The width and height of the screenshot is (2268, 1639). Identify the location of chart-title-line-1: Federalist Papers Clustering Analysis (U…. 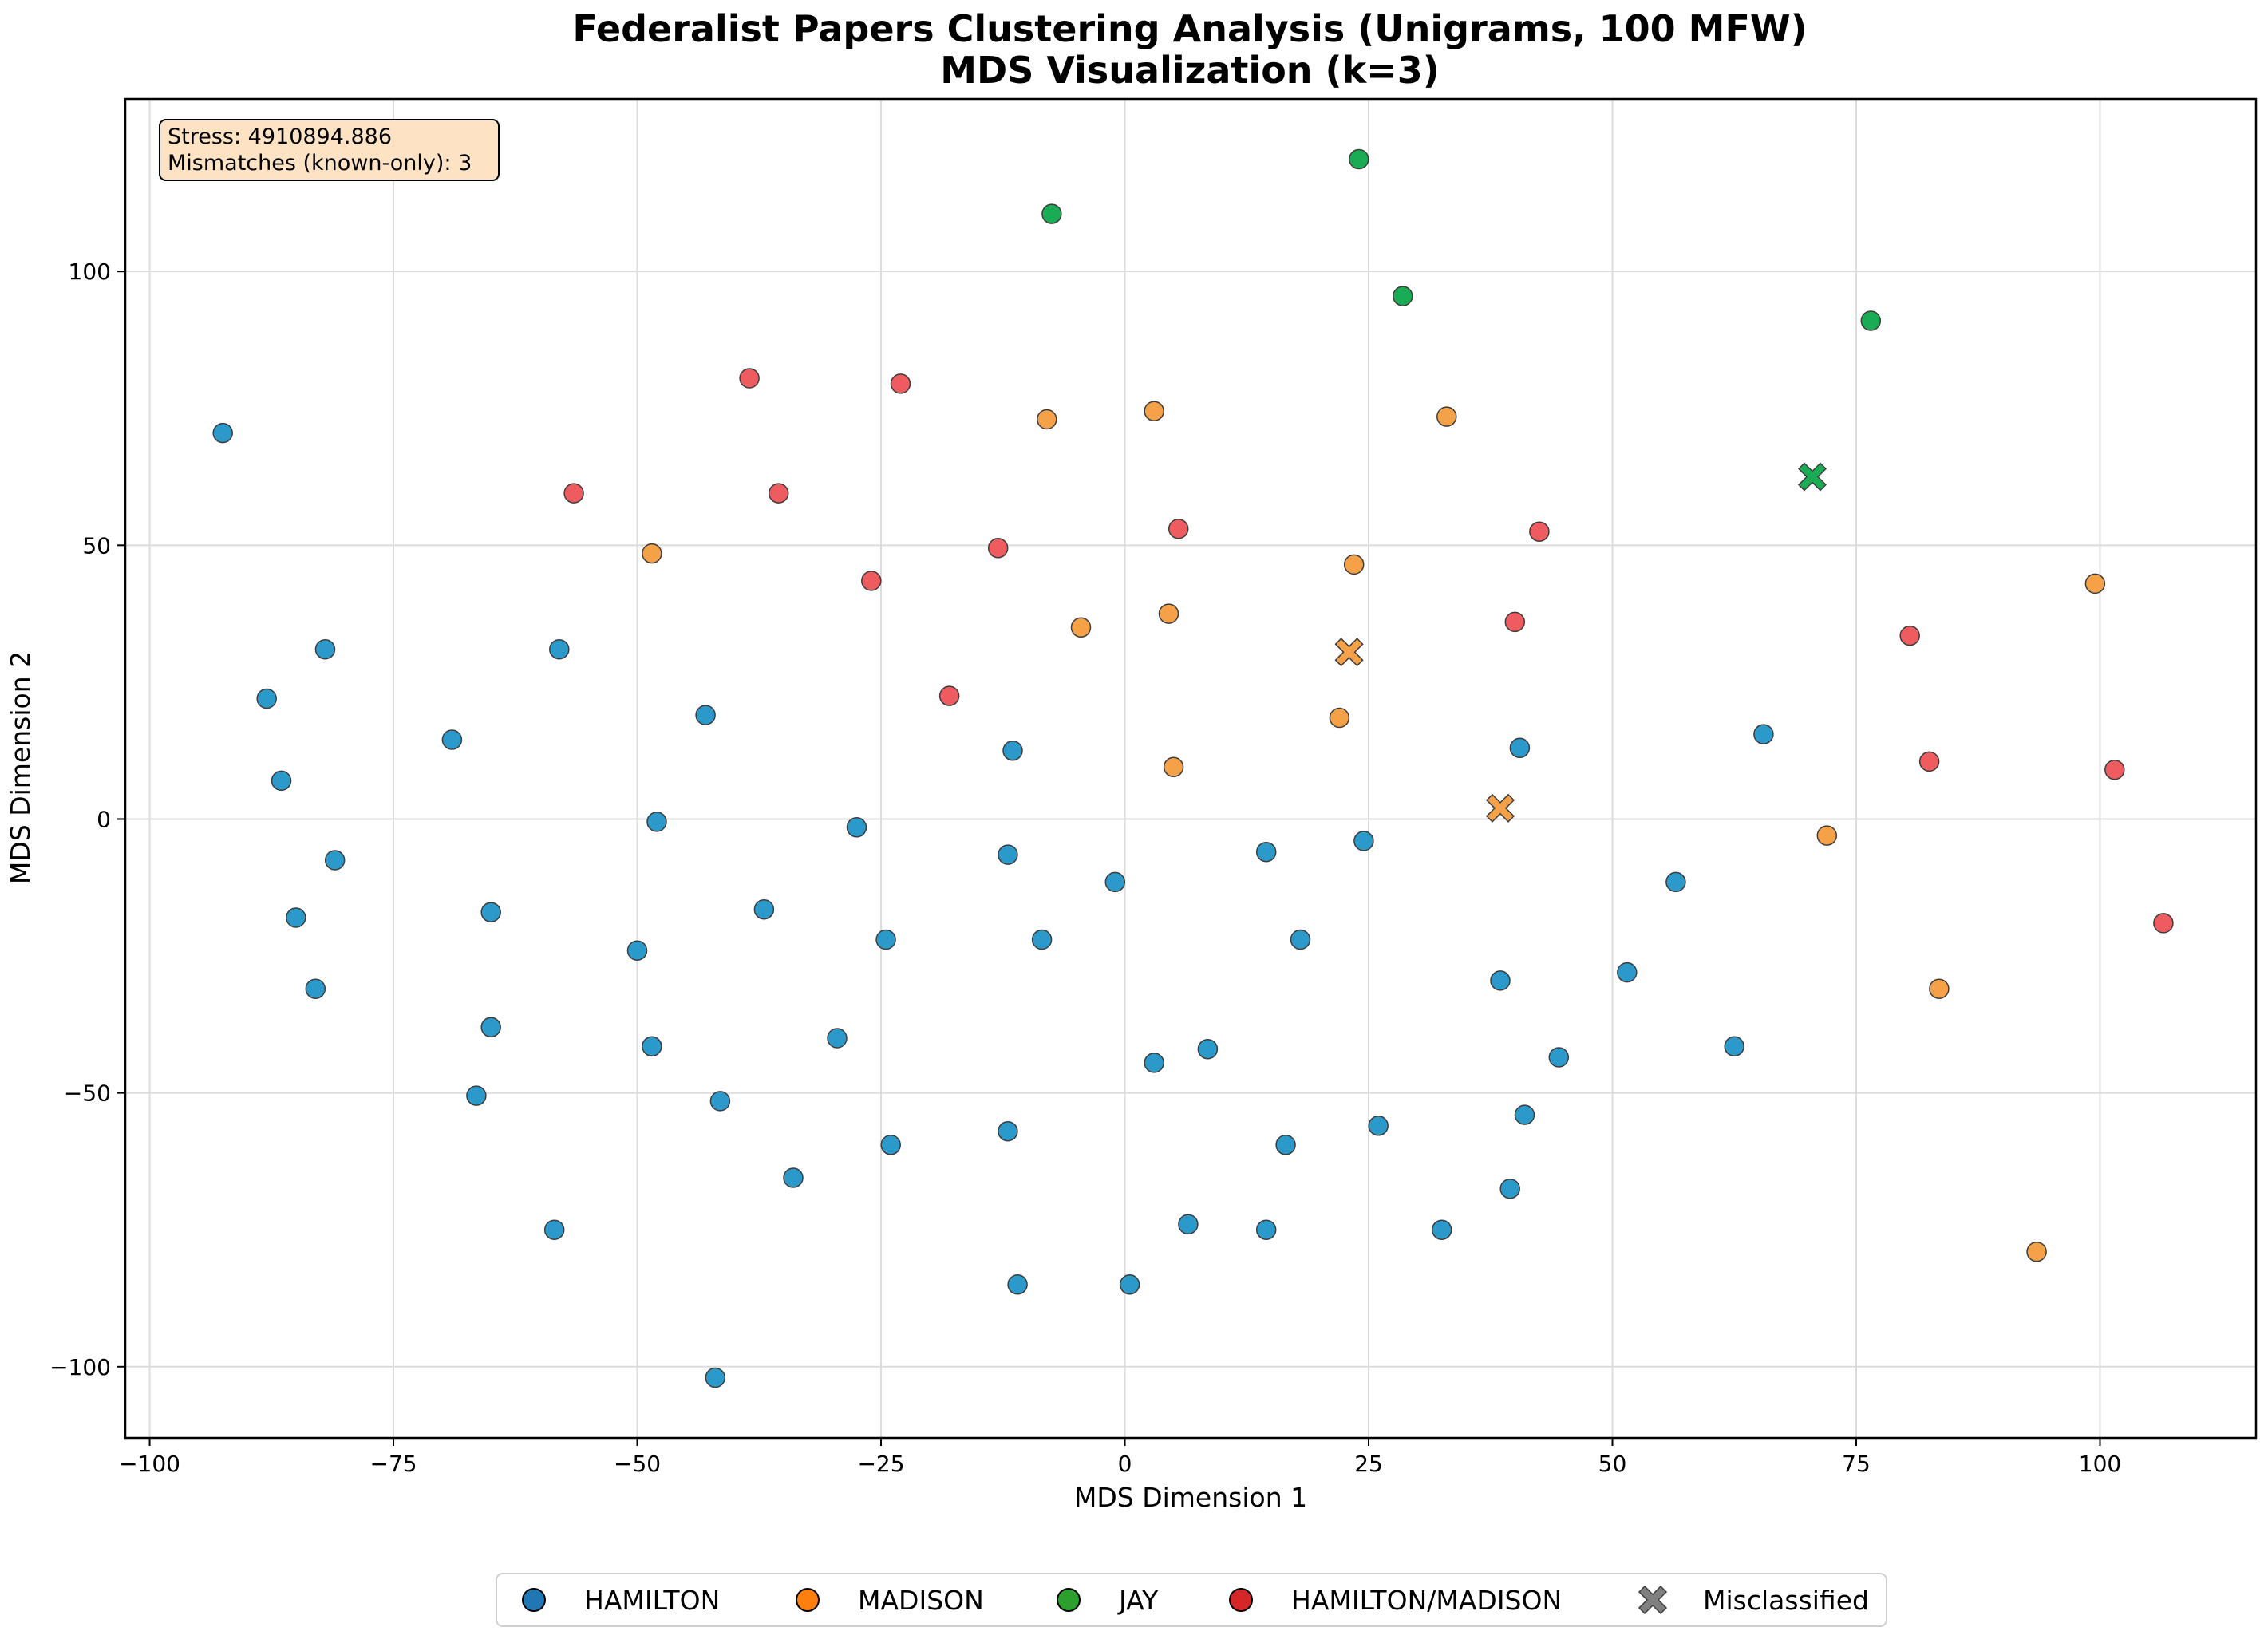
(1189, 28).